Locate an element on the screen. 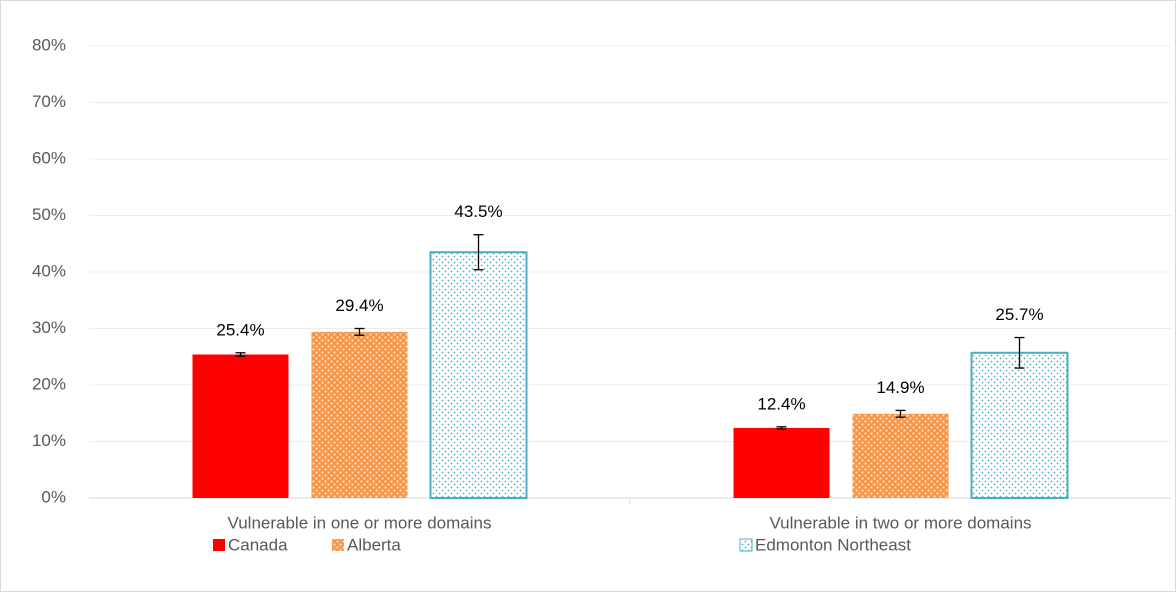 Image resolution: width=1176 pixels, height=597 pixels. y-tick-label: 70% is located at coordinates (49, 101).